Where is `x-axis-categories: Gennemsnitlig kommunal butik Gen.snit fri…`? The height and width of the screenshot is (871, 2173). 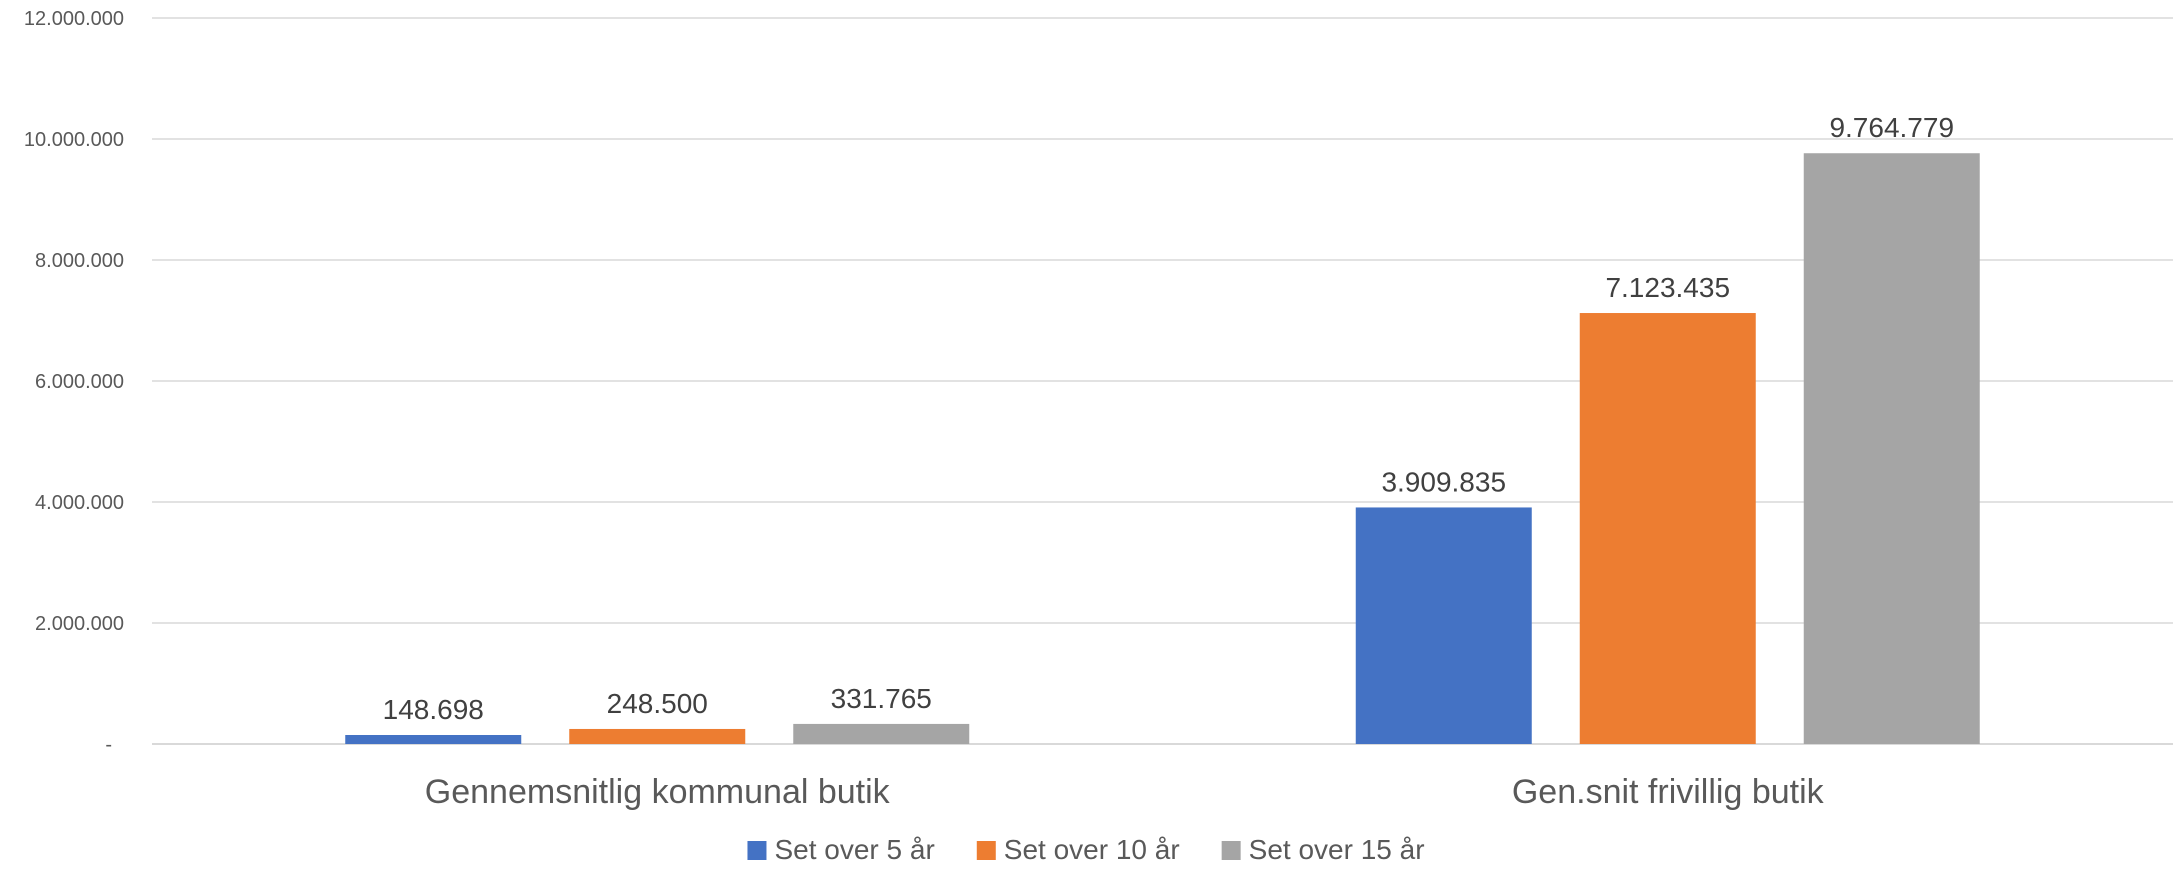
x-axis-categories: Gennemsnitlig kommunal butik Gen.snit fri… is located at coordinates (1125, 792).